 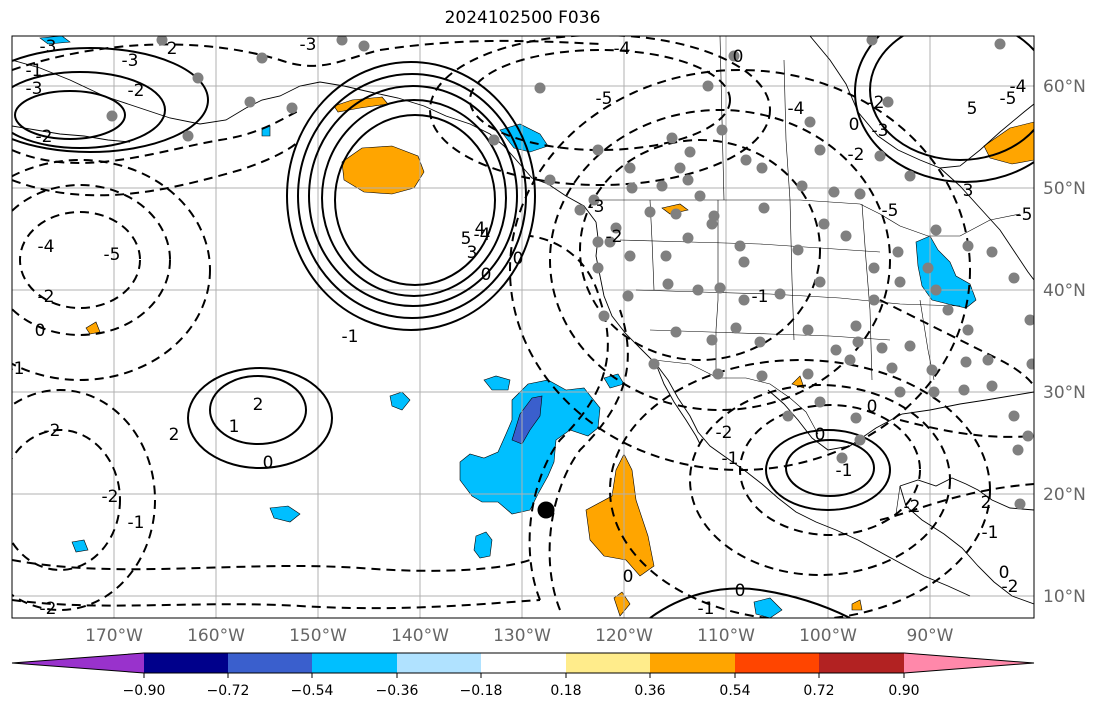 I want to click on alaska-coast, so click(x=304, y=141).